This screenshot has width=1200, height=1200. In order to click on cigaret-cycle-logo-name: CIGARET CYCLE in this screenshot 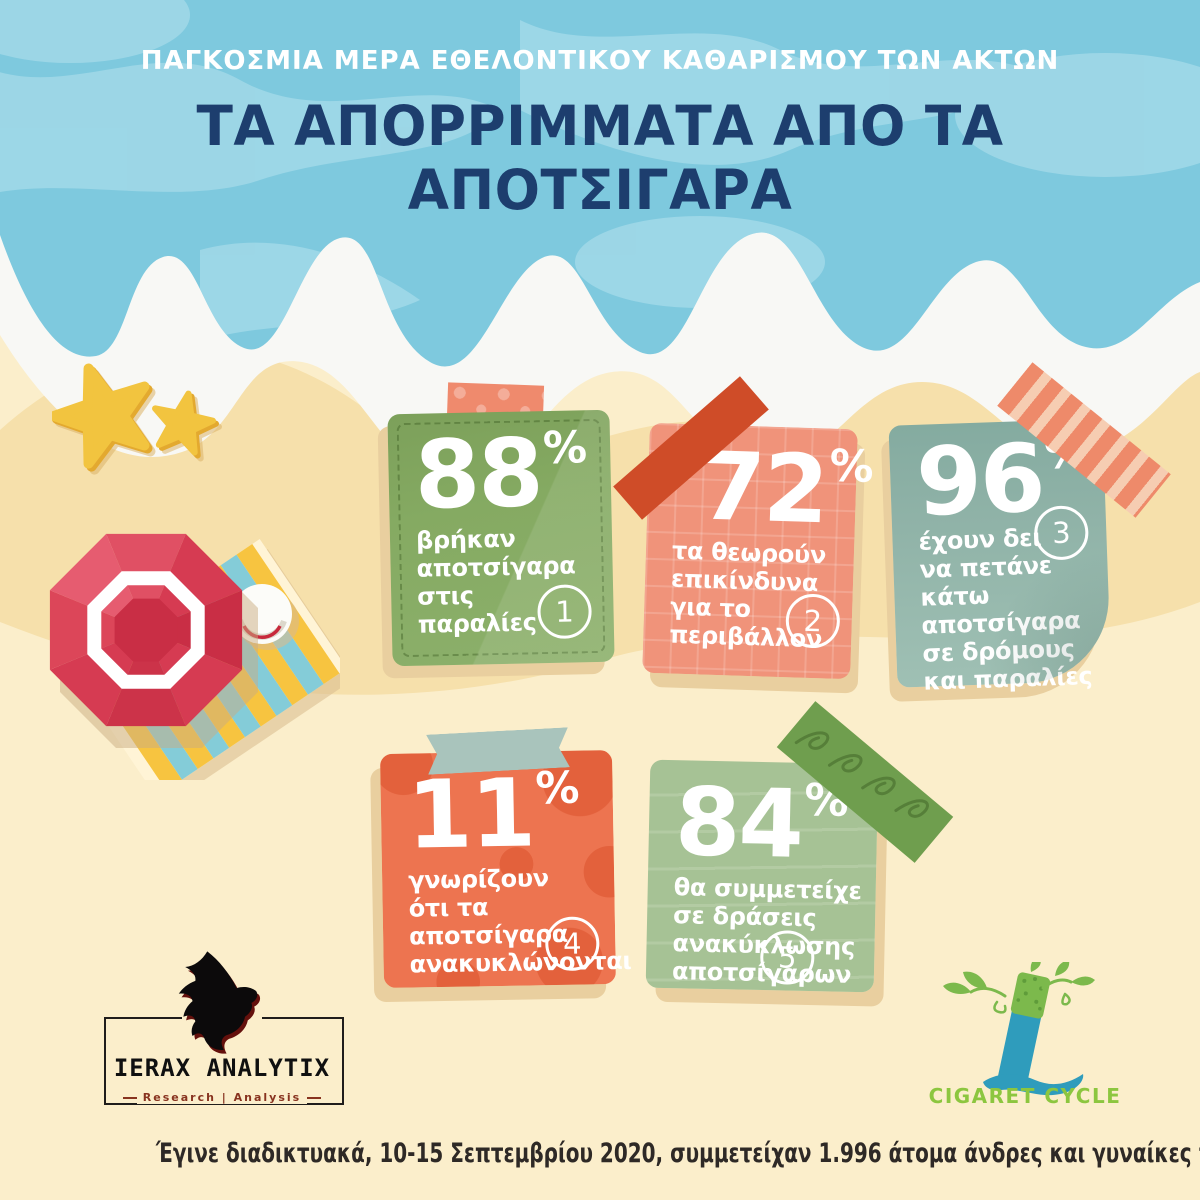, I will do `click(1025, 1096)`.